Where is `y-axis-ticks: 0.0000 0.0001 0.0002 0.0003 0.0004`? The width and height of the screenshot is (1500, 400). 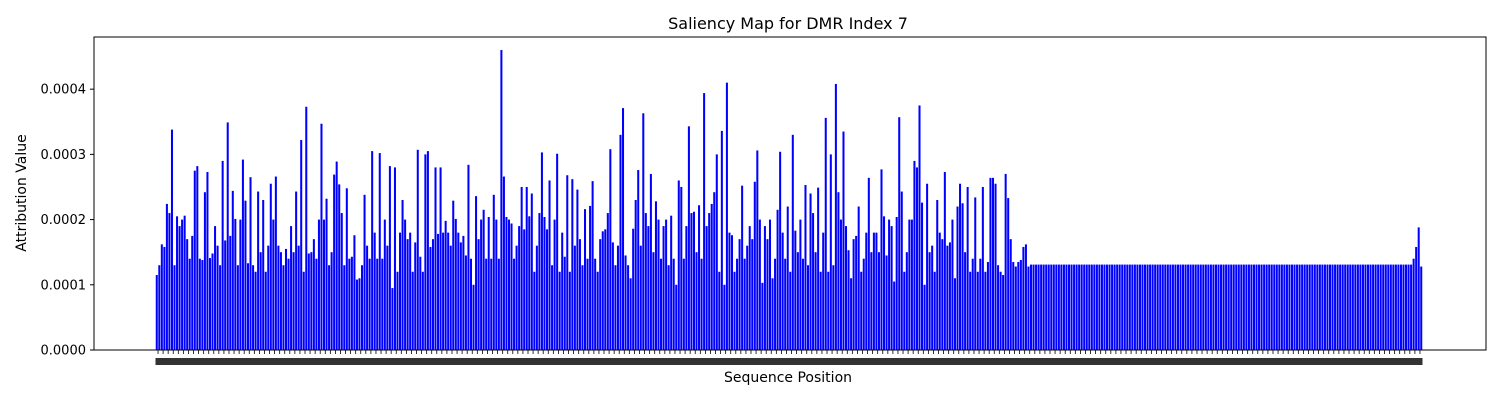
y-axis-ticks: 0.0000 0.0001 0.0002 0.0003 0.0004 is located at coordinates (67, 221).